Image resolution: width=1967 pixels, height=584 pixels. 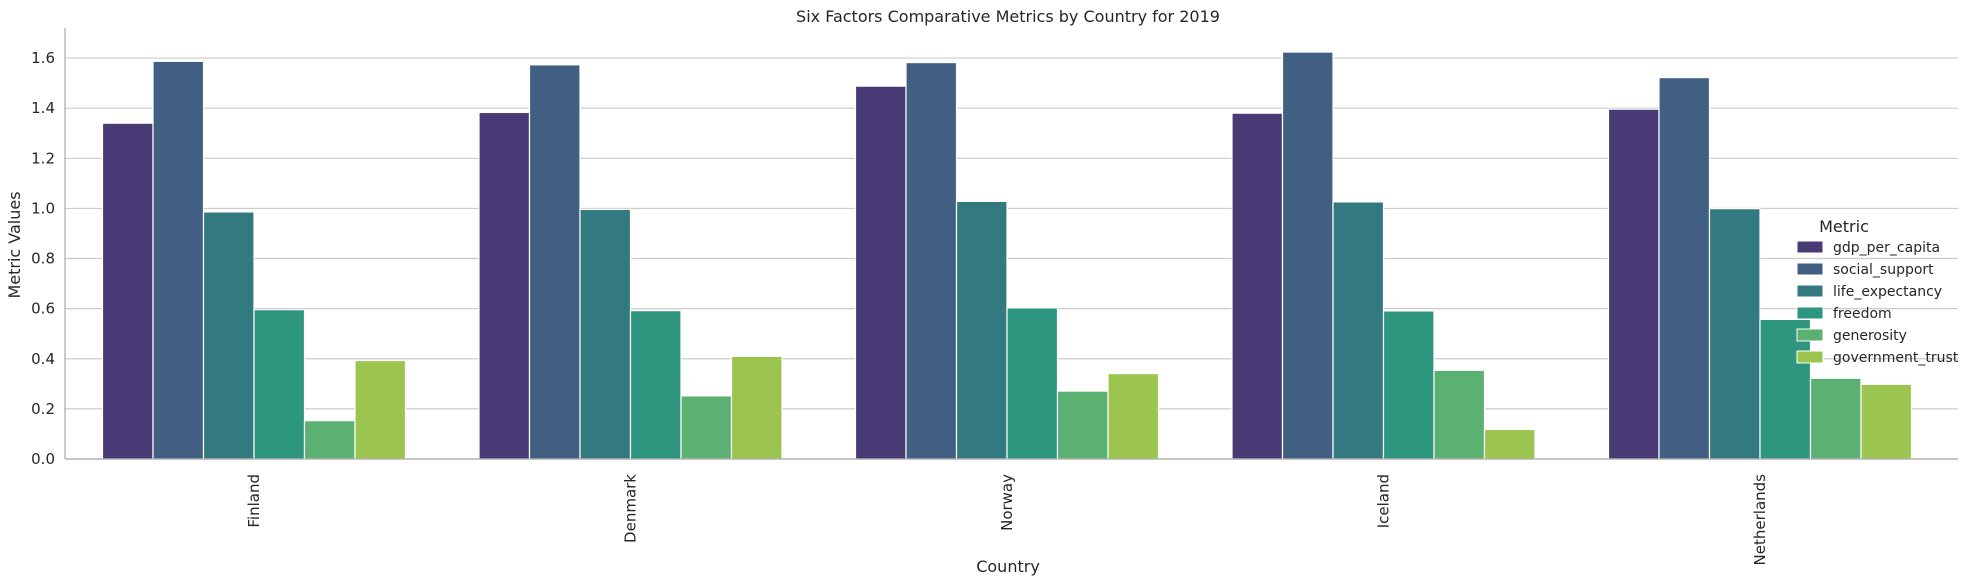 What do you see at coordinates (1032, 383) in the screenshot?
I see `bar-freedom-norway` at bounding box center [1032, 383].